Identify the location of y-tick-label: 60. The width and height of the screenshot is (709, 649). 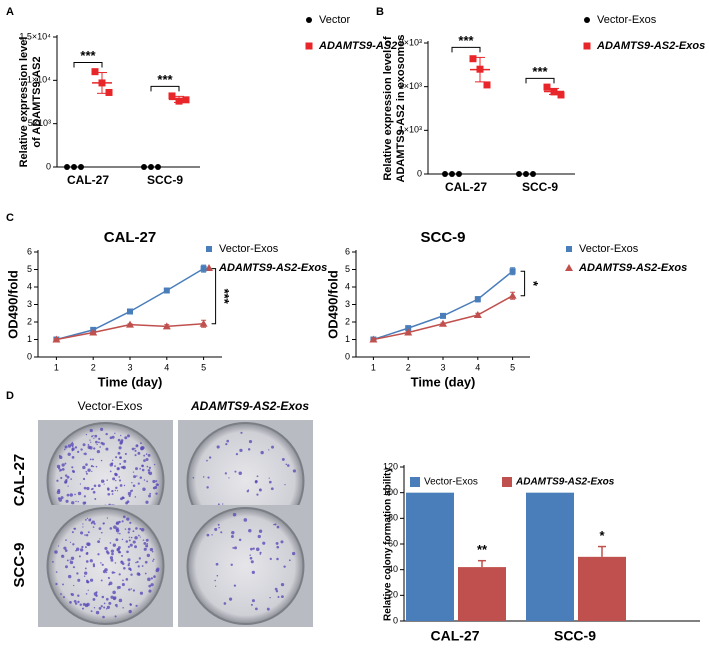
(393, 543).